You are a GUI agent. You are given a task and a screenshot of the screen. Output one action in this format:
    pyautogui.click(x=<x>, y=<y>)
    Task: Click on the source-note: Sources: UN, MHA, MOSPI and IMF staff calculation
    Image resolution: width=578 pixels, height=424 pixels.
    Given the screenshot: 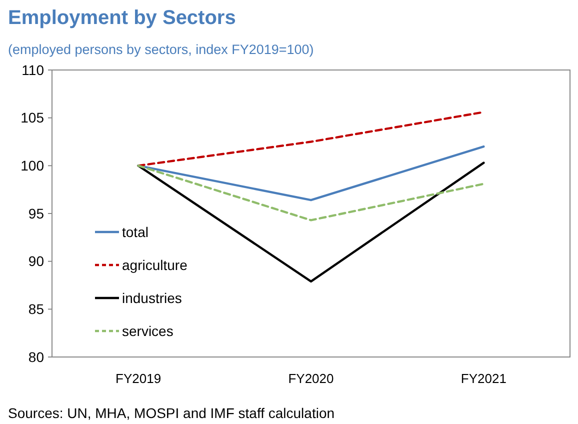 What is the action you would take?
    pyautogui.click(x=171, y=413)
    